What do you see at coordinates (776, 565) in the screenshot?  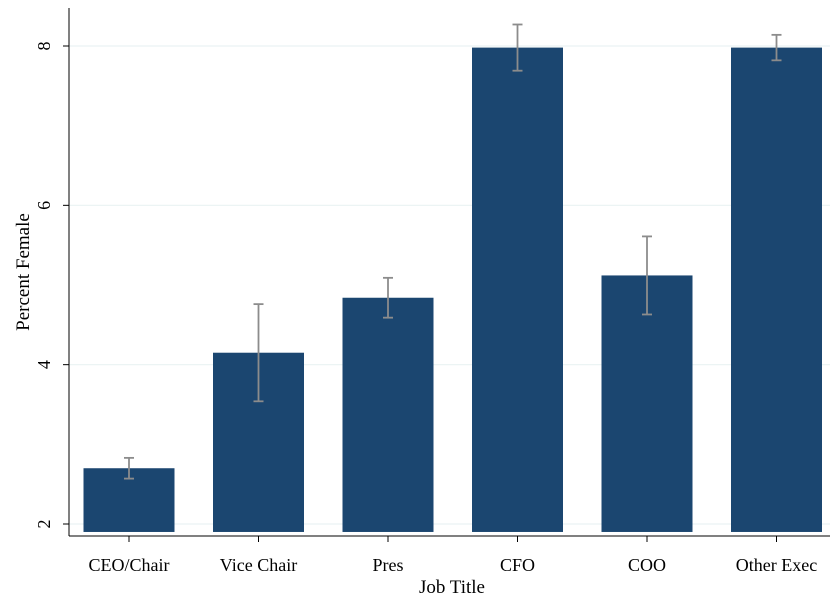 I see `x-tick-label: Other Exec` at bounding box center [776, 565].